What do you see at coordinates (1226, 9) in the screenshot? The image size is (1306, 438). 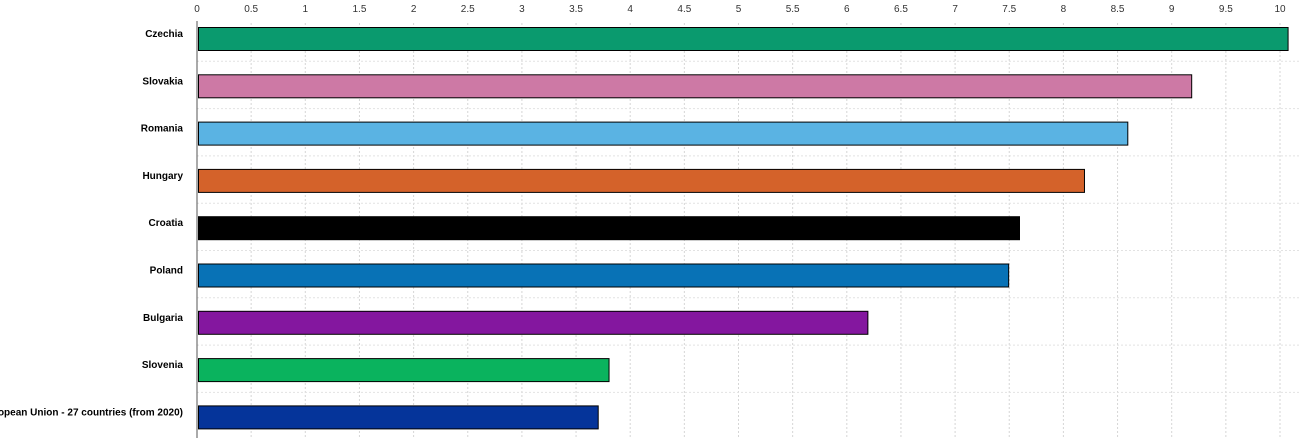 I see `x-tick-label: 9.5` at bounding box center [1226, 9].